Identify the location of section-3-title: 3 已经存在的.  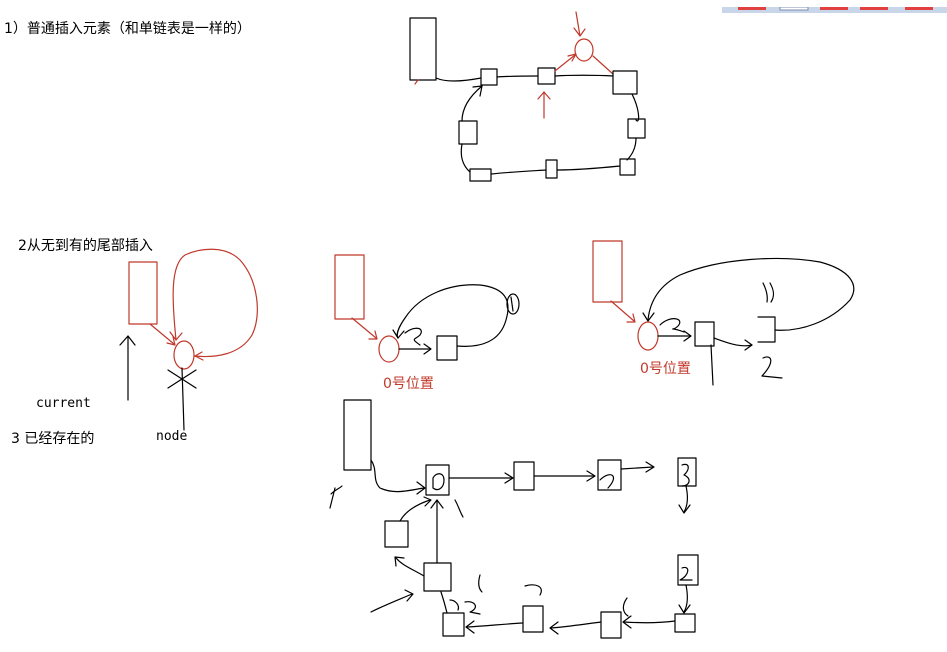
(53, 439).